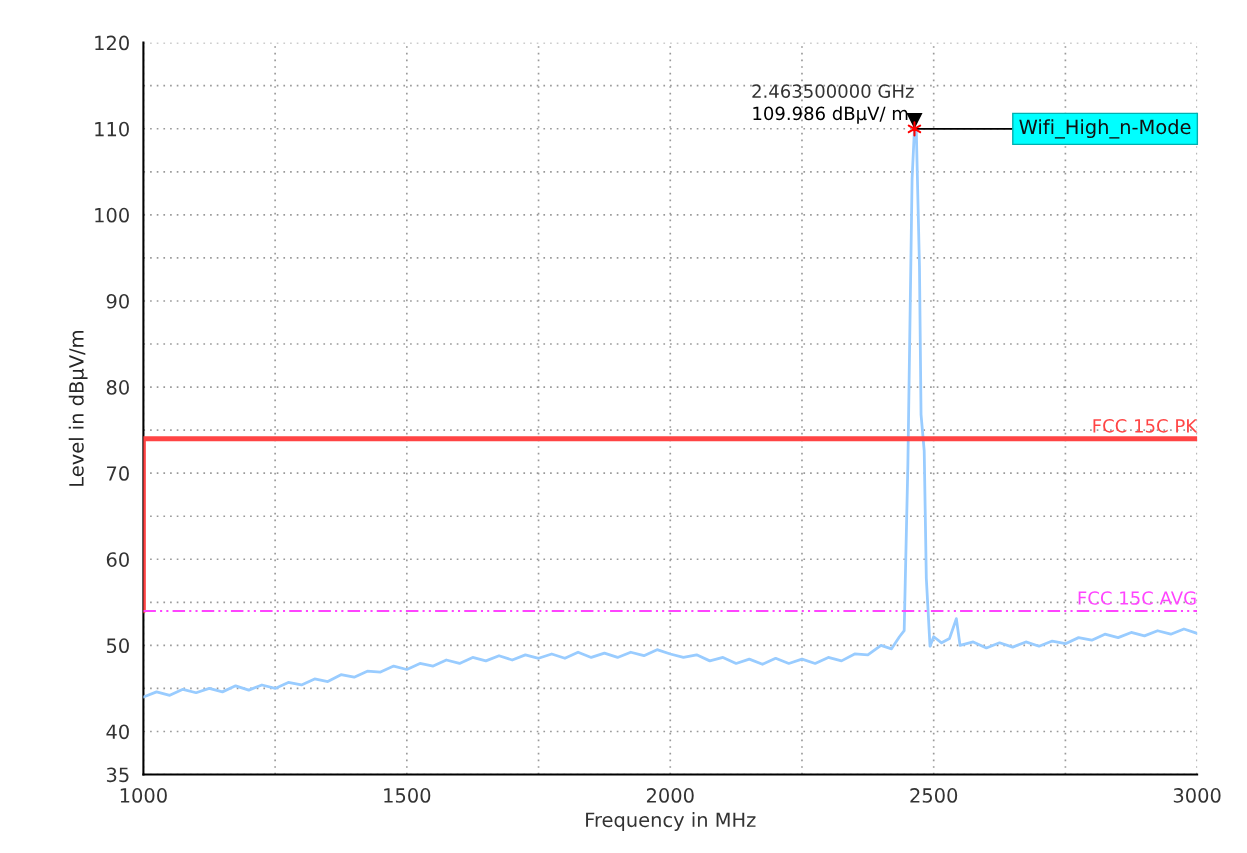  I want to click on annotation: Wifi_High_n-Mode, so click(1105, 129).